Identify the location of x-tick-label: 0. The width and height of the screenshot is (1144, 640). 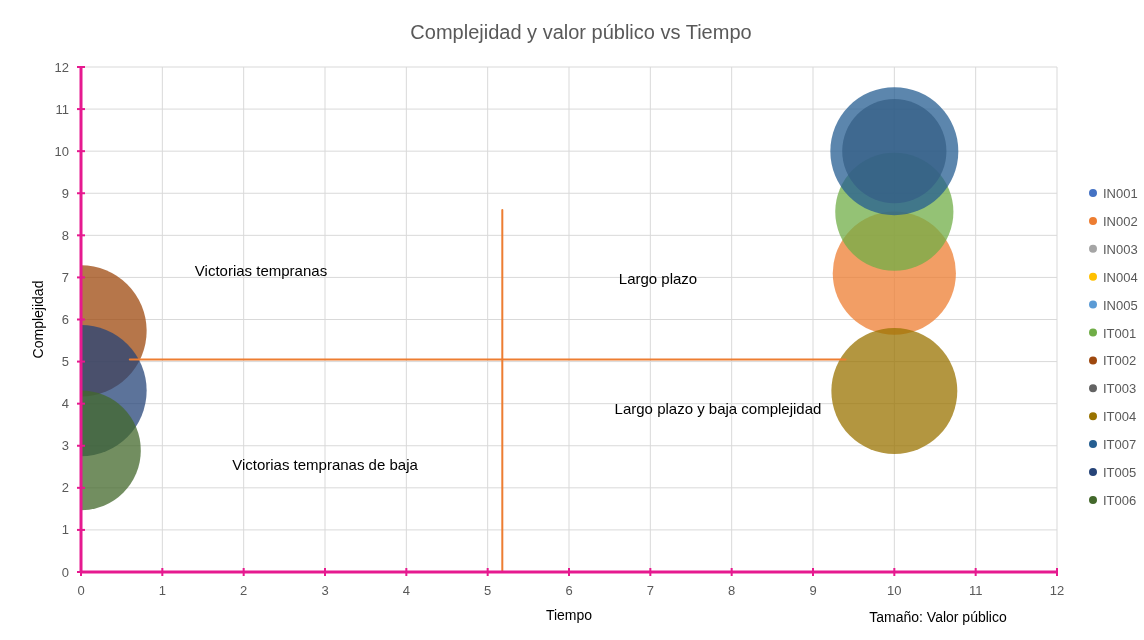
(81, 590).